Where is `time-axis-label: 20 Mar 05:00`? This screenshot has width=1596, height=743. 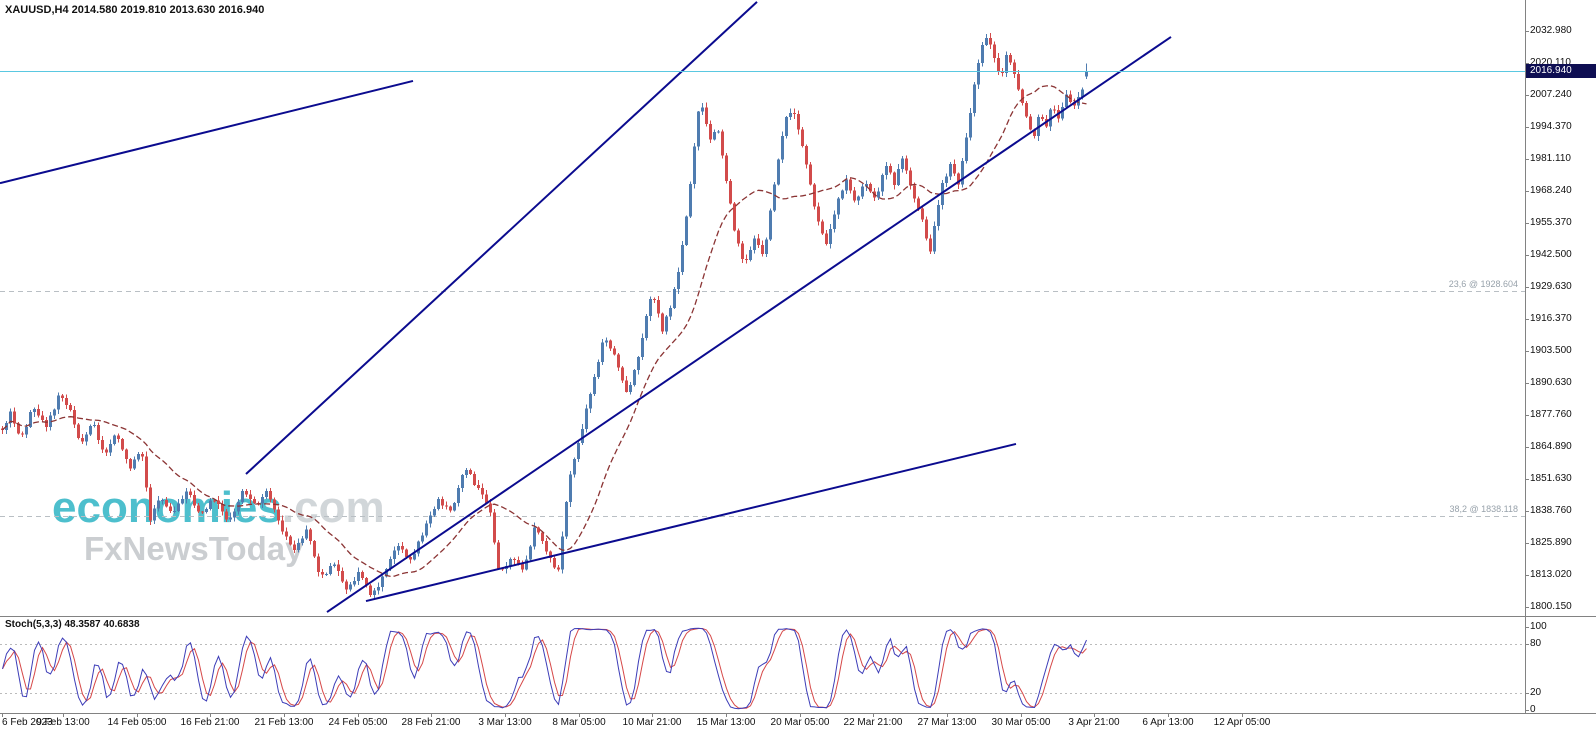
time-axis-label: 20 Mar 05:00 is located at coordinates (800, 722).